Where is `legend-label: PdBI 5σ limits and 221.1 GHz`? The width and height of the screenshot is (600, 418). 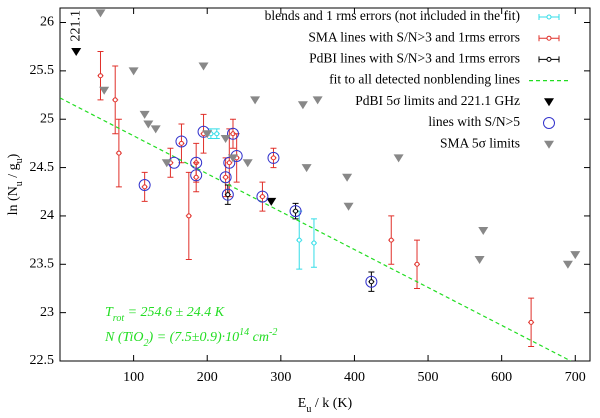
legend-label: PdBI 5σ limits and 221.1 GHz is located at coordinates (437, 100).